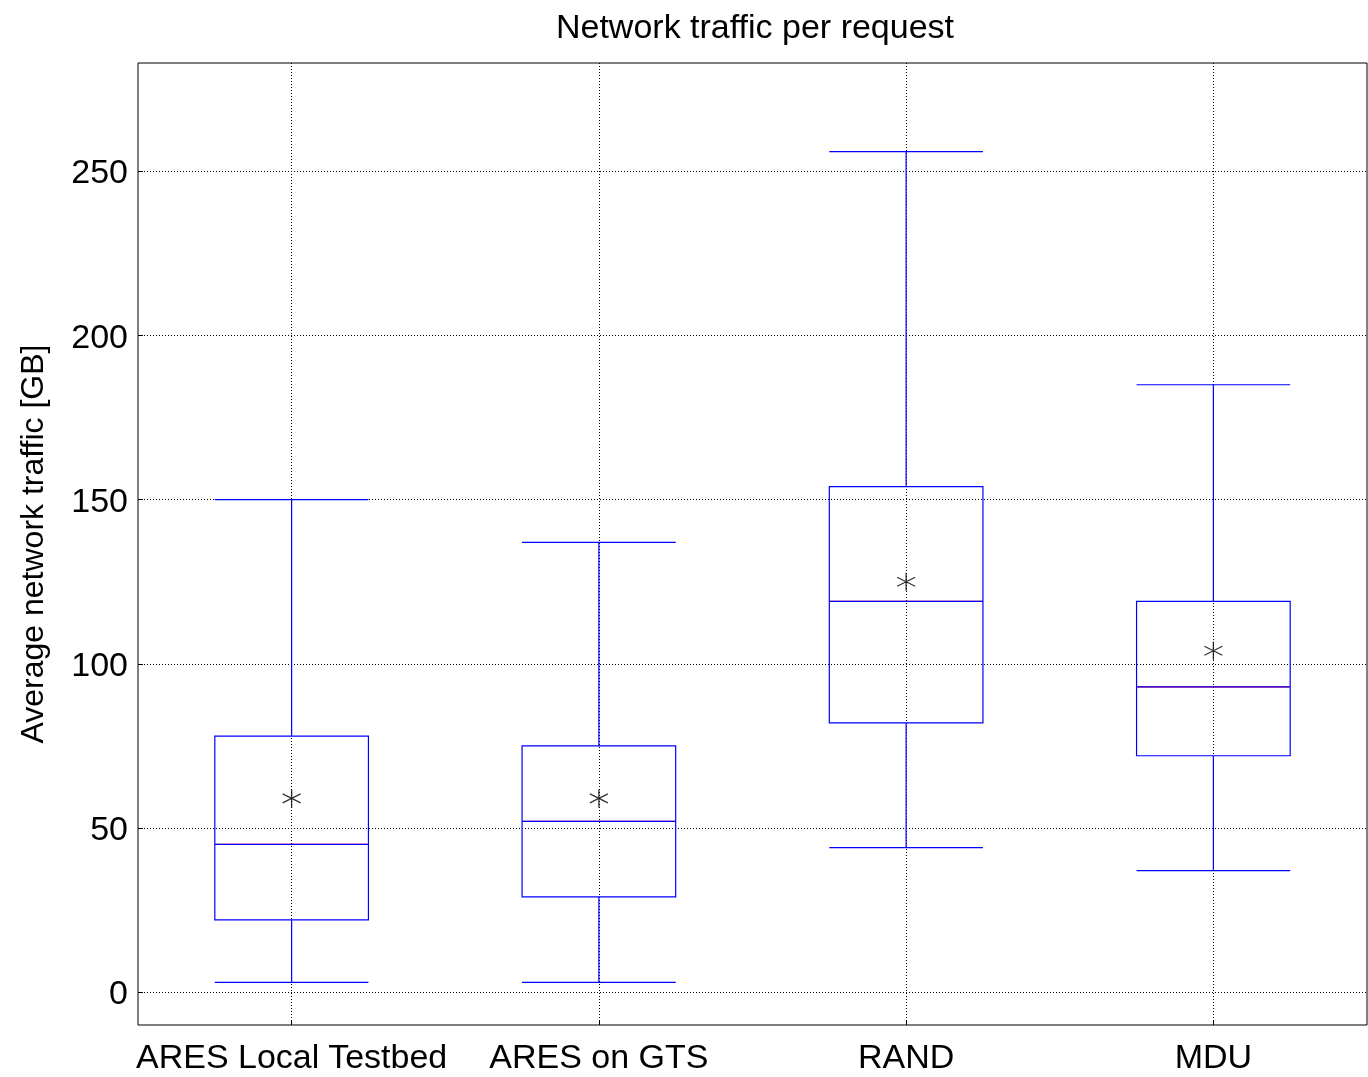  Describe the element at coordinates (32, 544) in the screenshot. I see `y-axis-title: Average network traffic [GB]` at that location.